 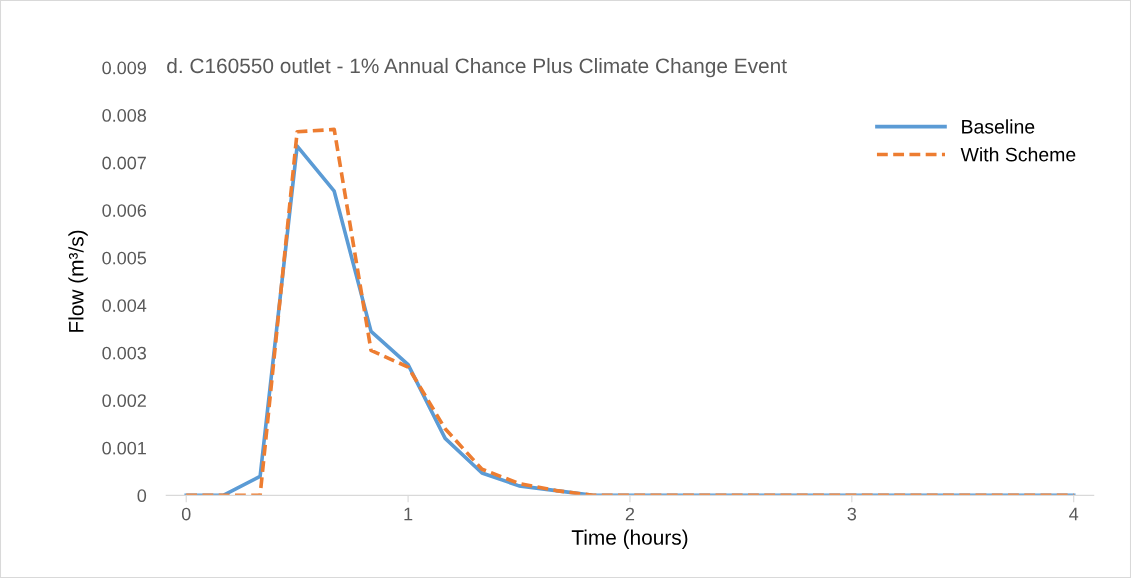 I want to click on x-tick-label: 0, so click(x=186, y=514).